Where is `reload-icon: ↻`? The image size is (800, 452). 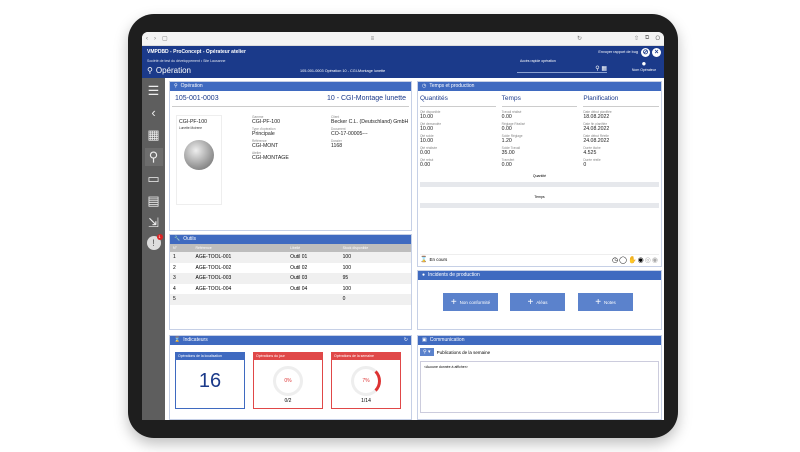 reload-icon: ↻ is located at coordinates (579, 39).